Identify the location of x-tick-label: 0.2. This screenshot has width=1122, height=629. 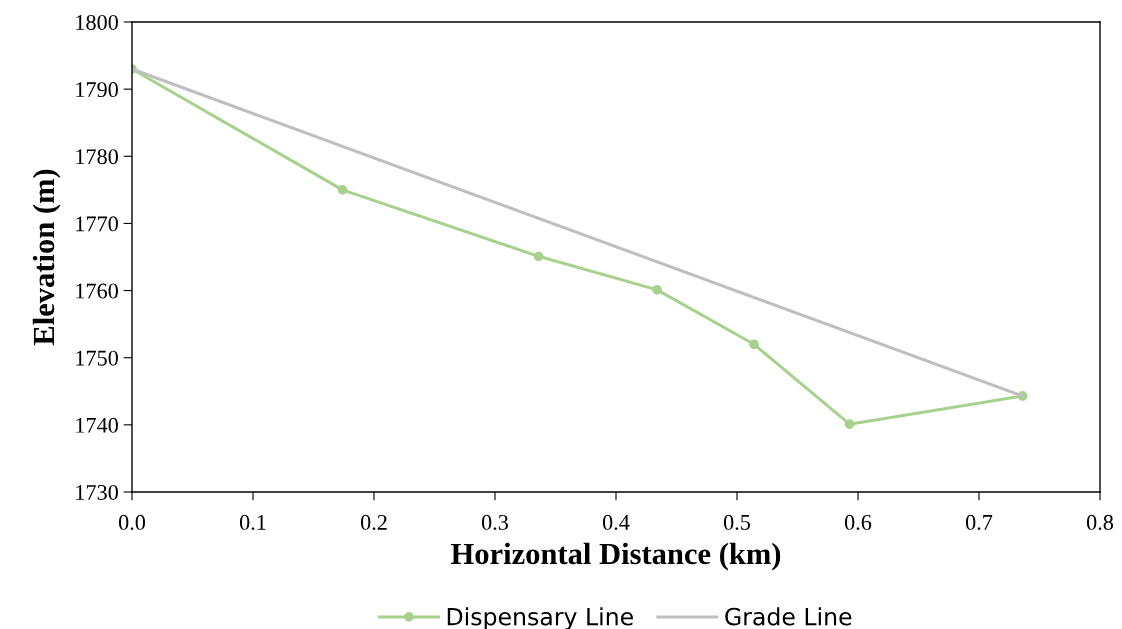
(373, 522).